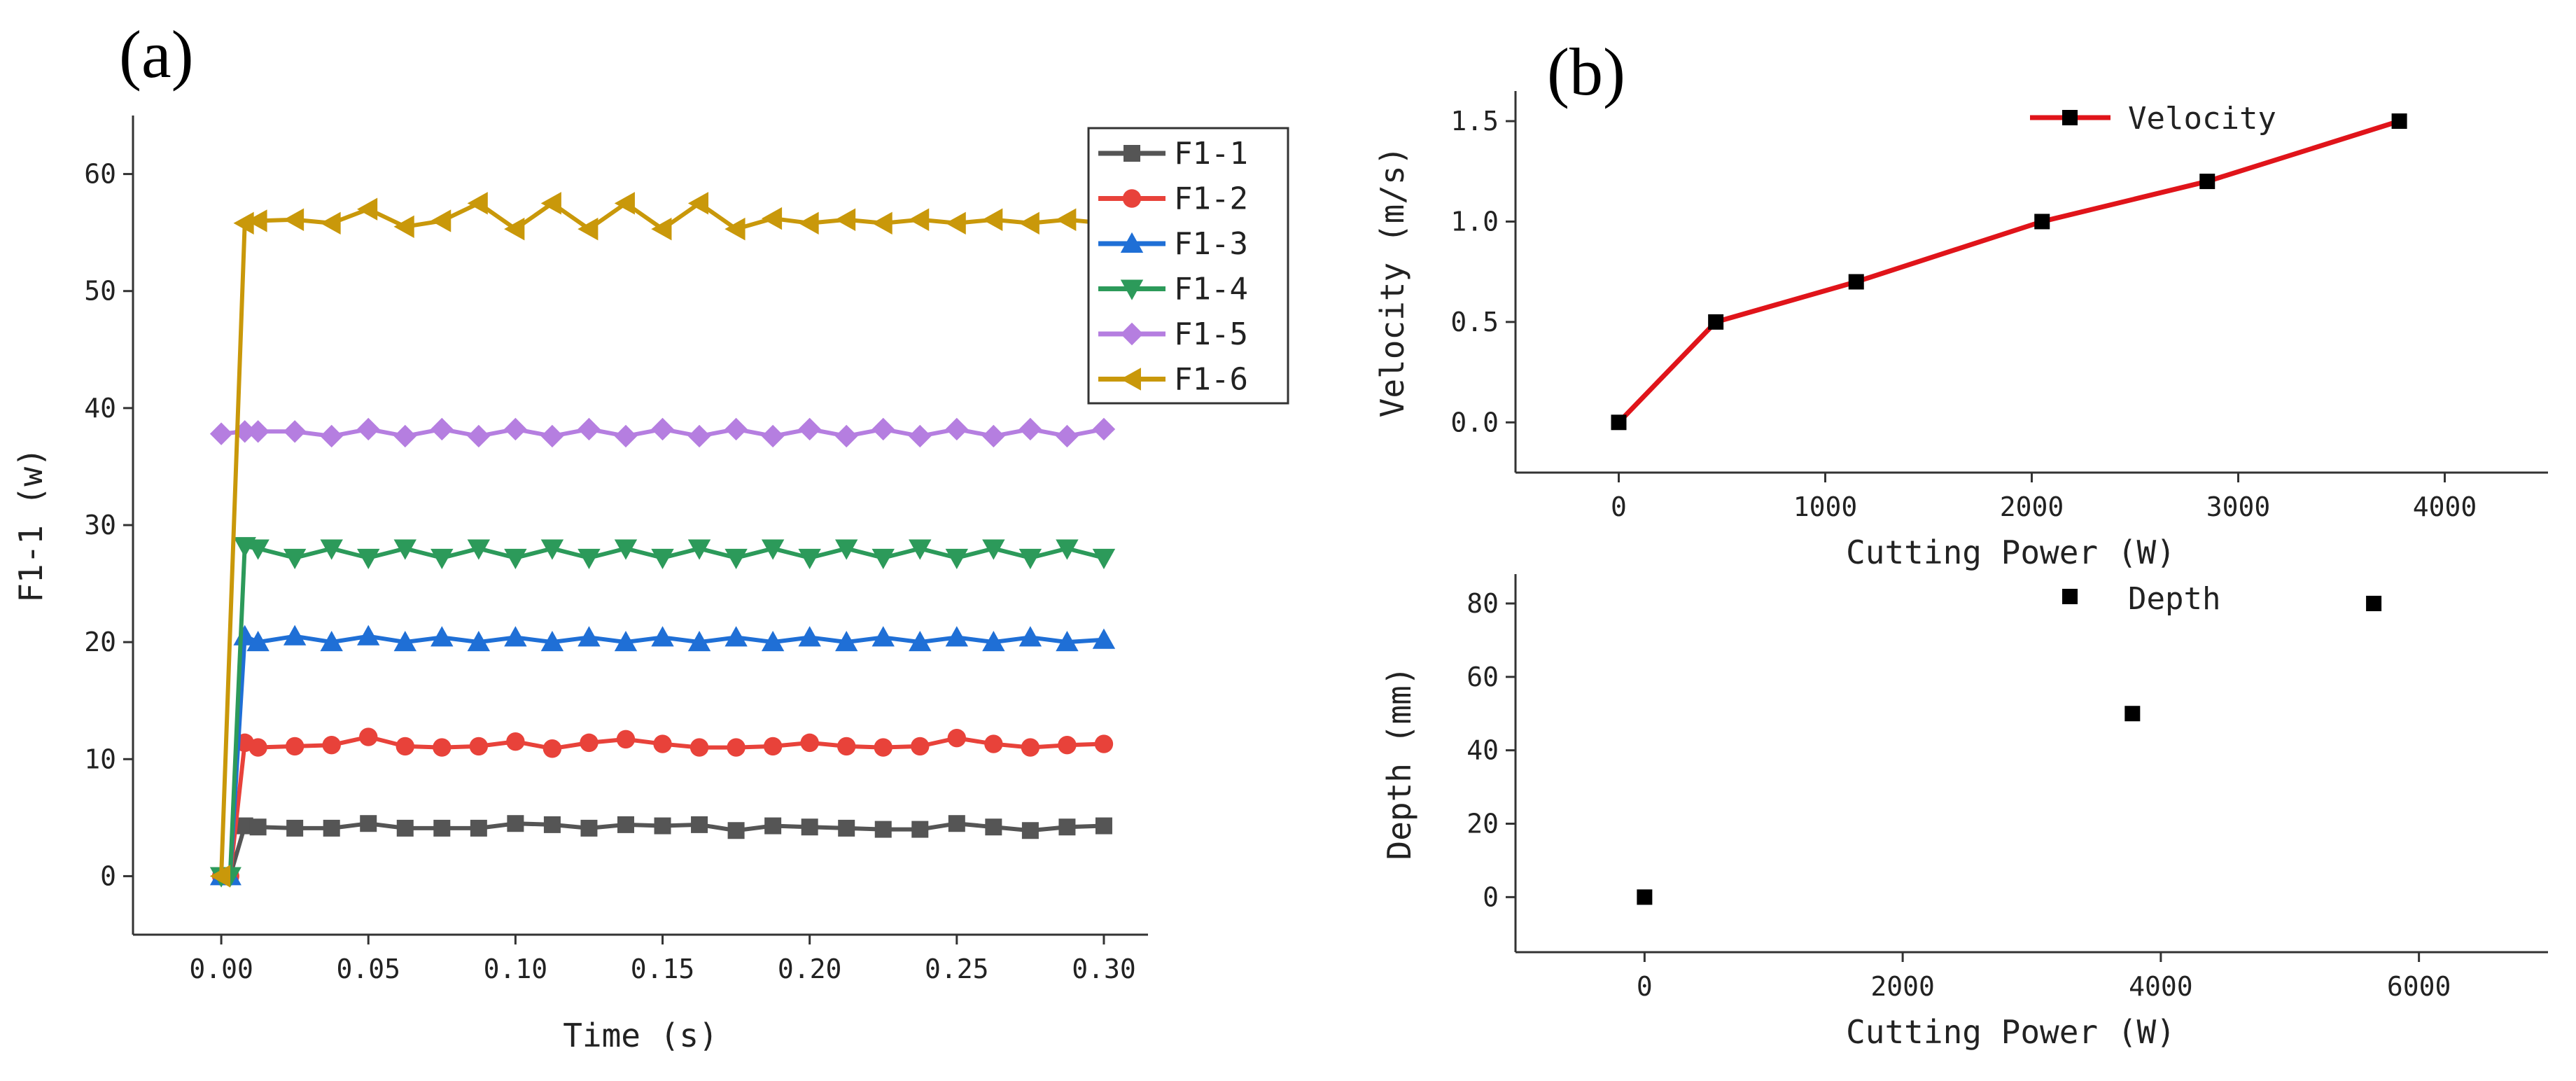  What do you see at coordinates (2202, 119) in the screenshot?
I see `legend-label: Velocity` at bounding box center [2202, 119].